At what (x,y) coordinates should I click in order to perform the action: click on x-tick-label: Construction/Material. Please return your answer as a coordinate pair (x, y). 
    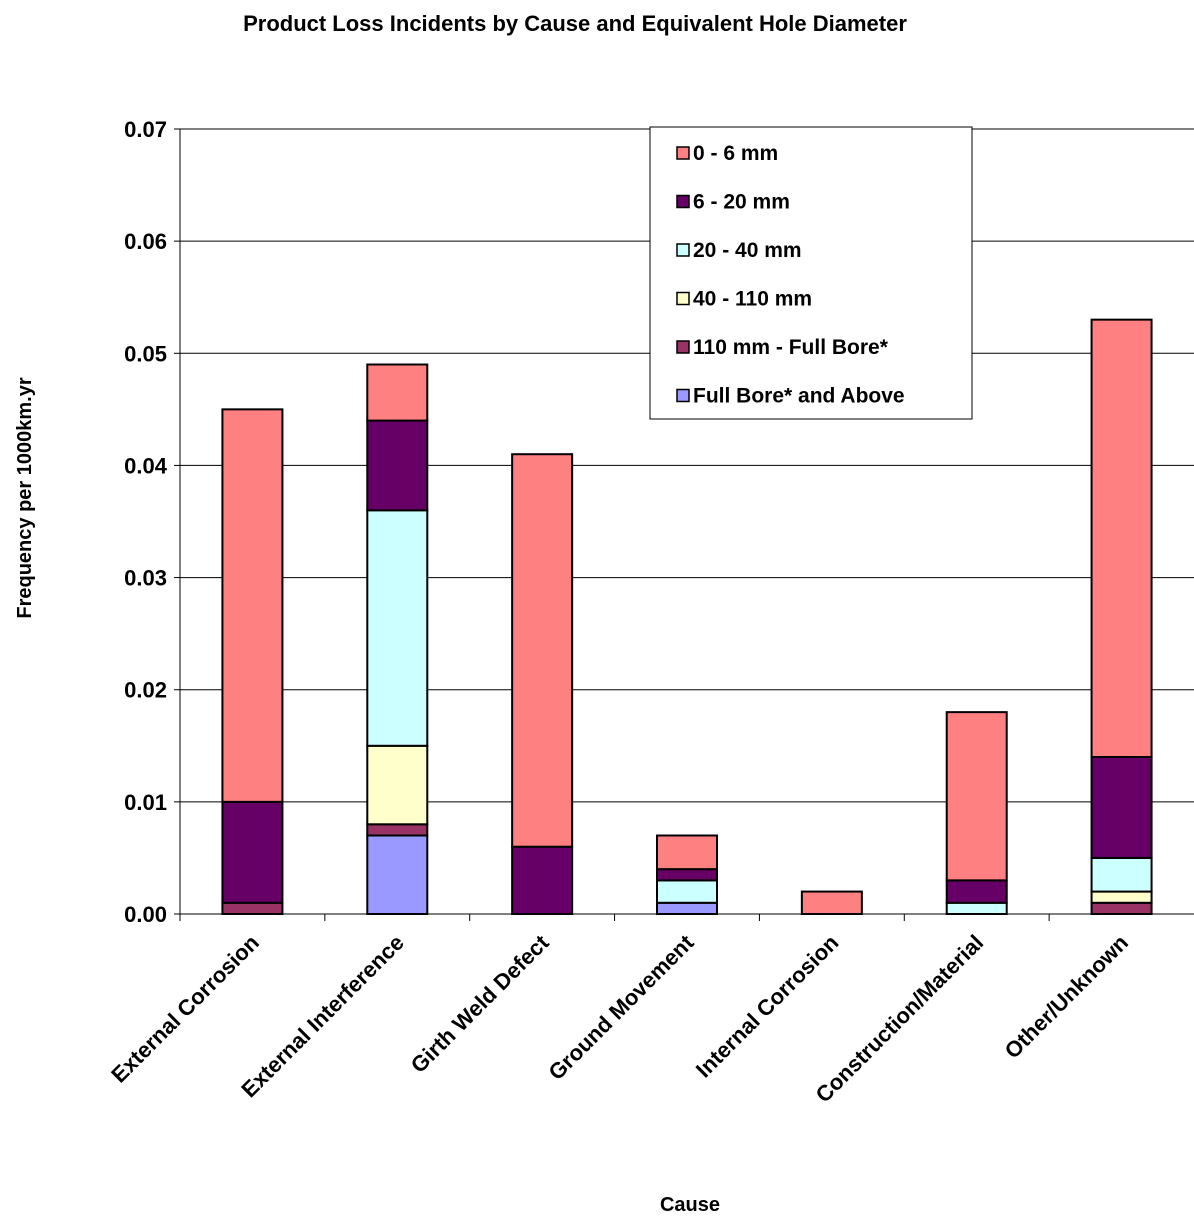
    Looking at the image, I should click on (900, 1019).